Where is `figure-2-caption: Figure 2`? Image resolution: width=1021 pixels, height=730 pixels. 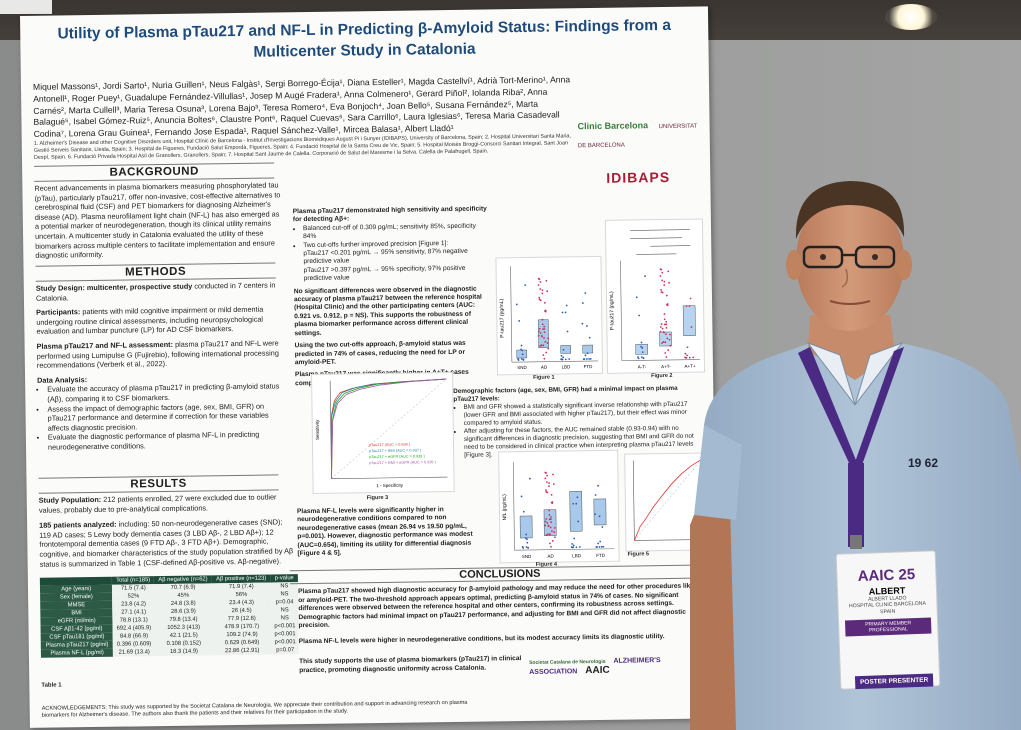
figure-2-caption: Figure 2 is located at coordinates (662, 376).